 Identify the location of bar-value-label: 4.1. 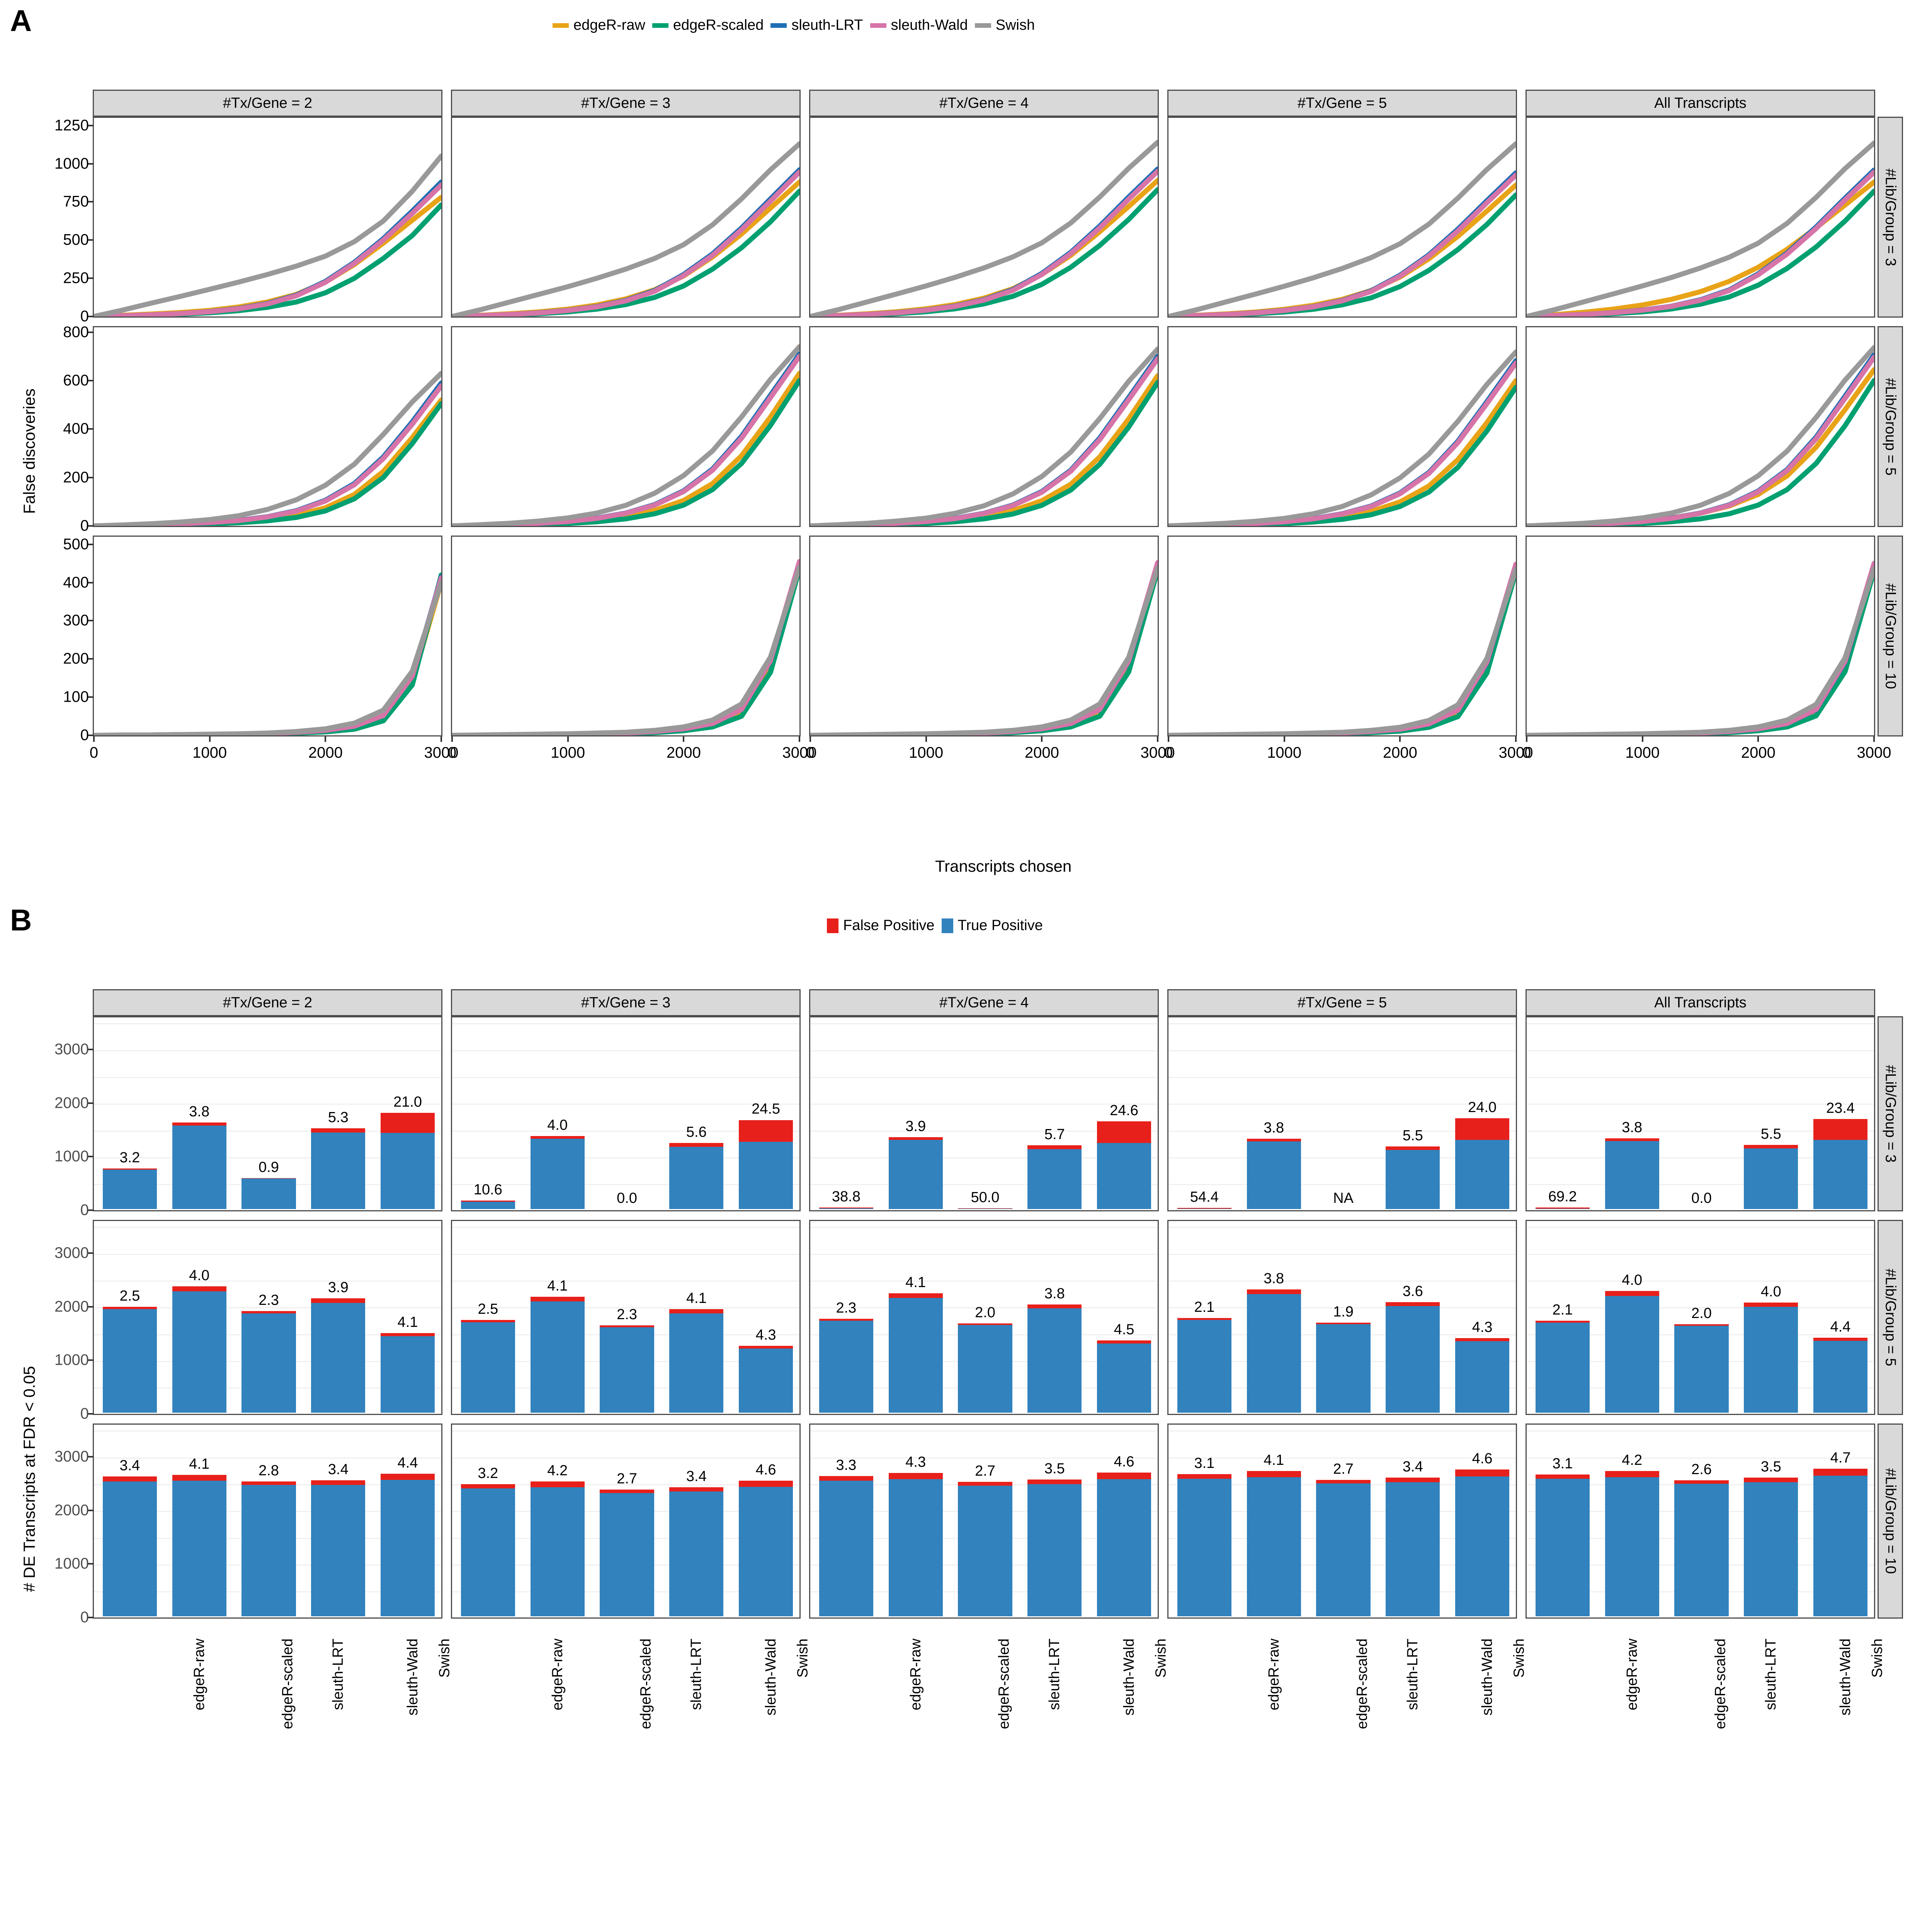
(407, 1322).